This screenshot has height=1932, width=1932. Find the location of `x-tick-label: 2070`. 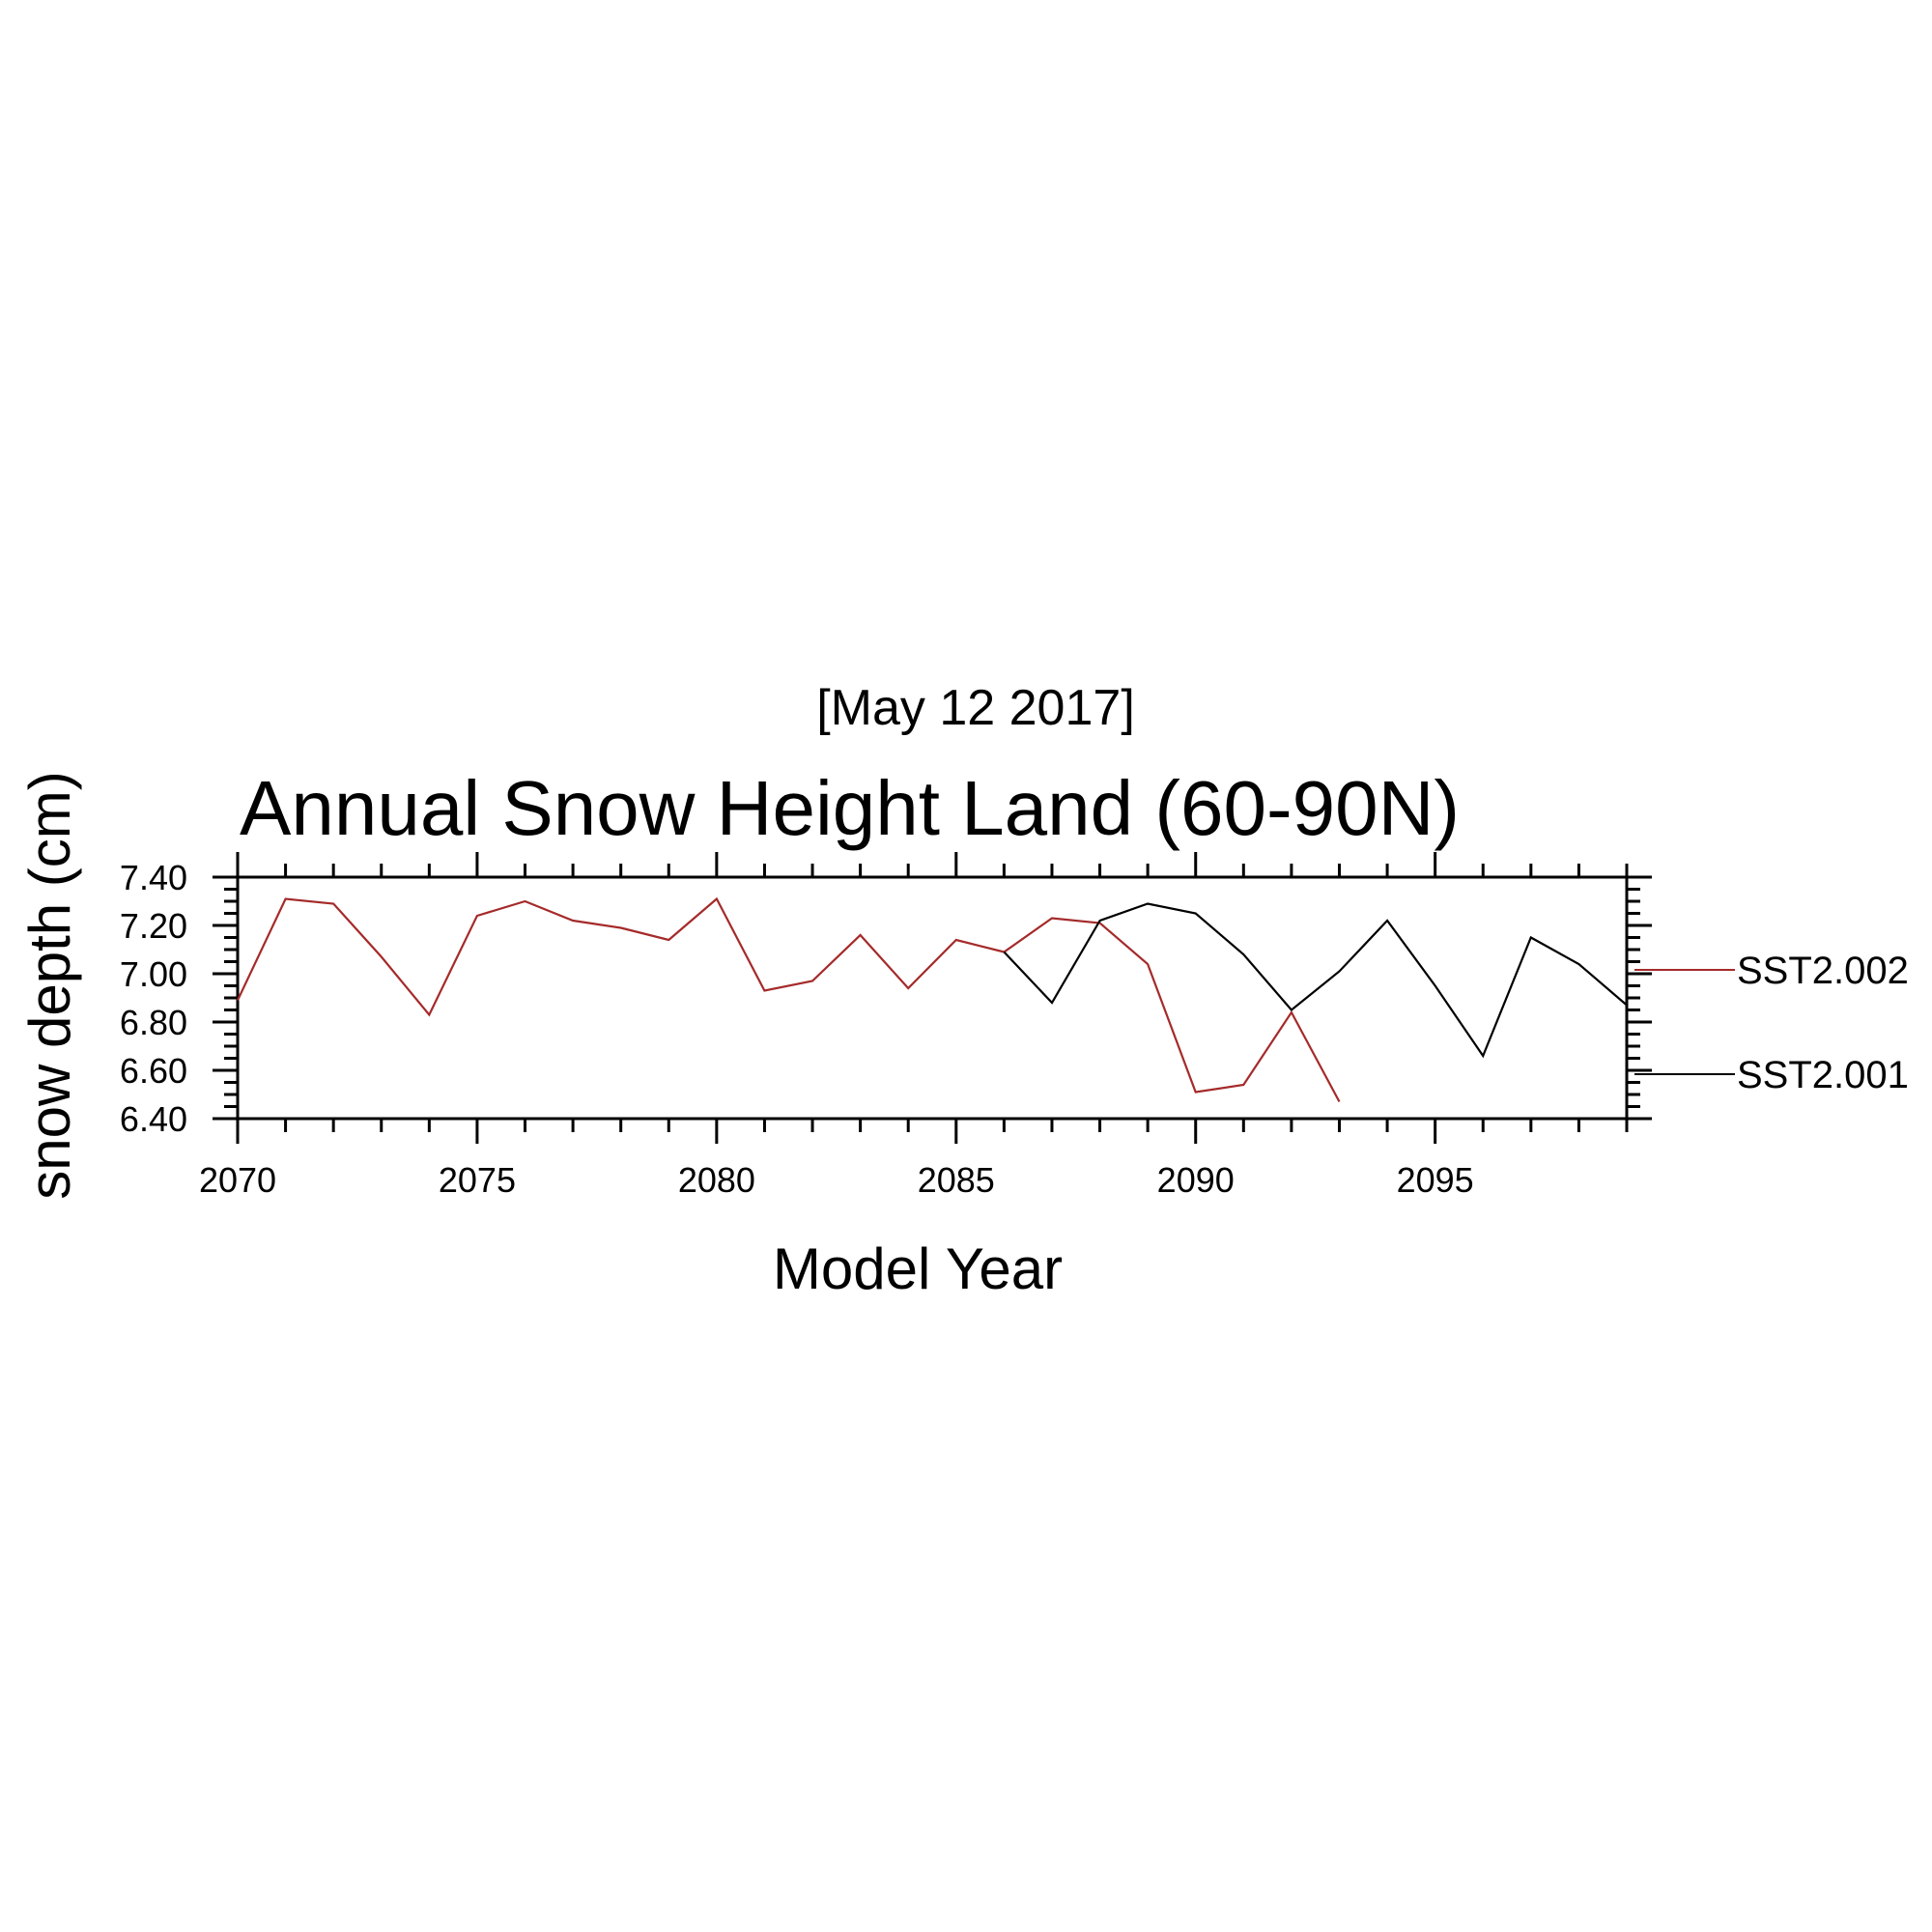

x-tick-label: 2070 is located at coordinates (237, 1180).